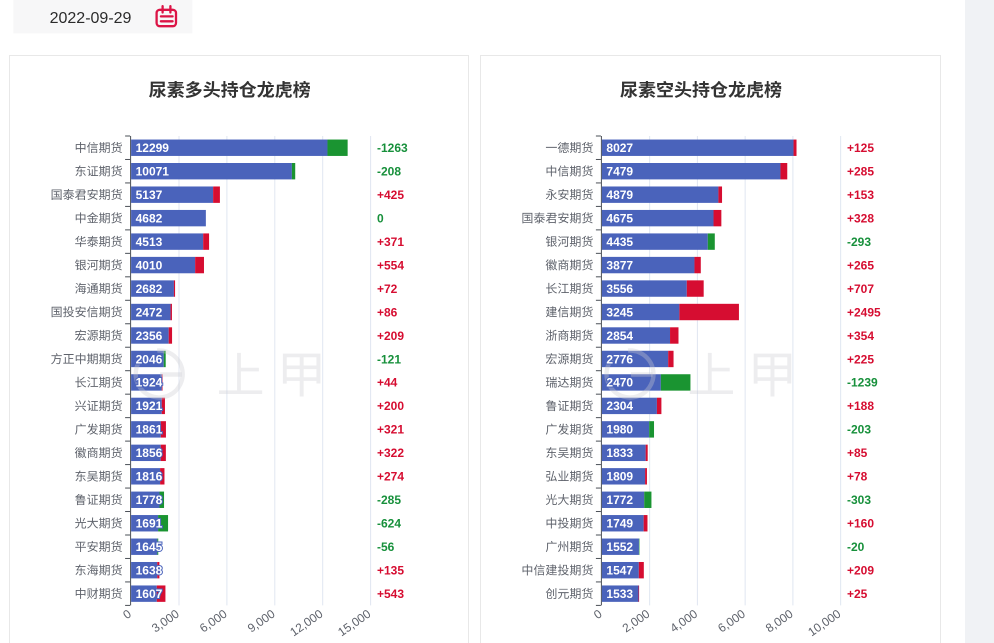 The height and width of the screenshot is (643, 994). I want to click on svg-text: 3877, so click(619, 265).